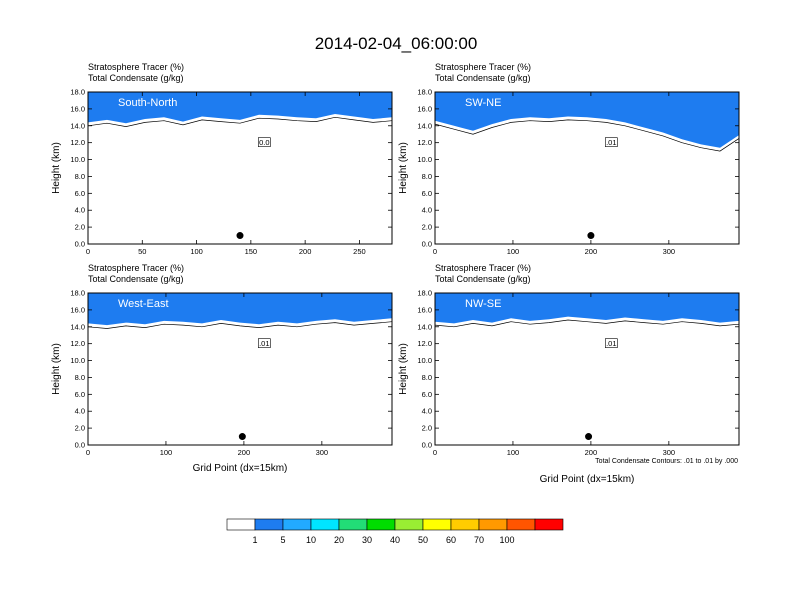 Image resolution: width=792 pixels, height=612 pixels. What do you see at coordinates (142, 251) in the screenshot?
I see `x-tick-label: 50` at bounding box center [142, 251].